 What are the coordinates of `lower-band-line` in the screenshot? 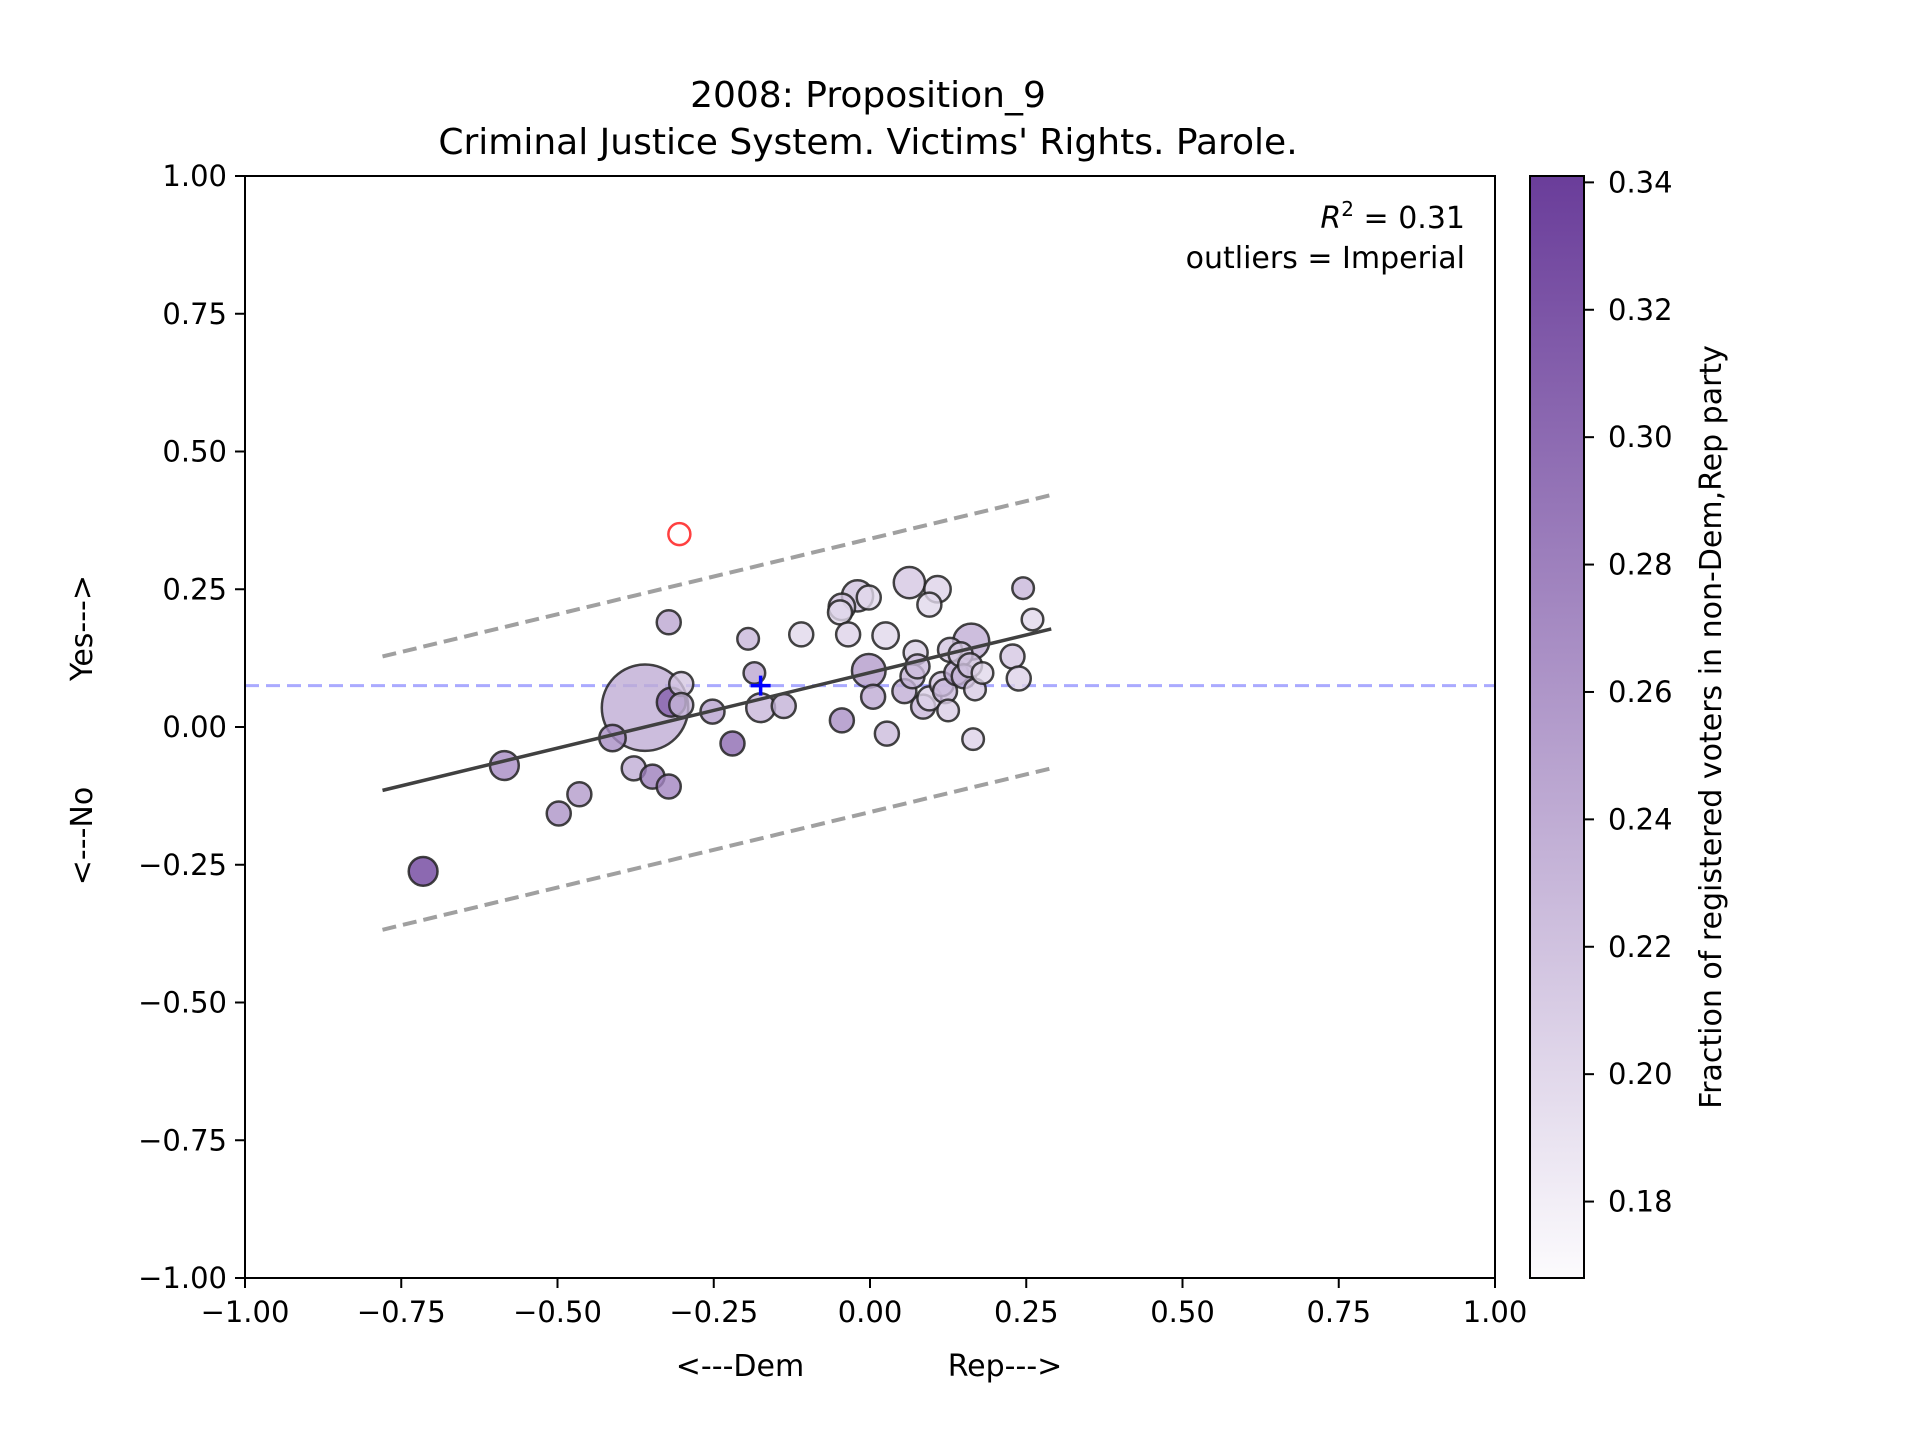 It's located at (717, 849).